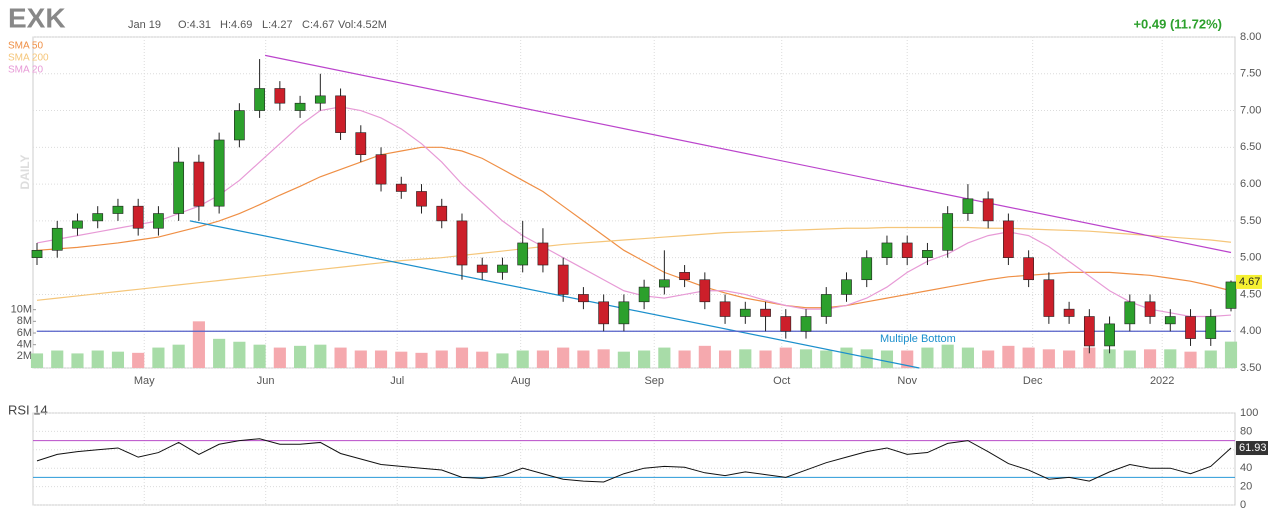 This screenshot has width=1280, height=525. I want to click on y-tick-label: 0, so click(1243, 505).